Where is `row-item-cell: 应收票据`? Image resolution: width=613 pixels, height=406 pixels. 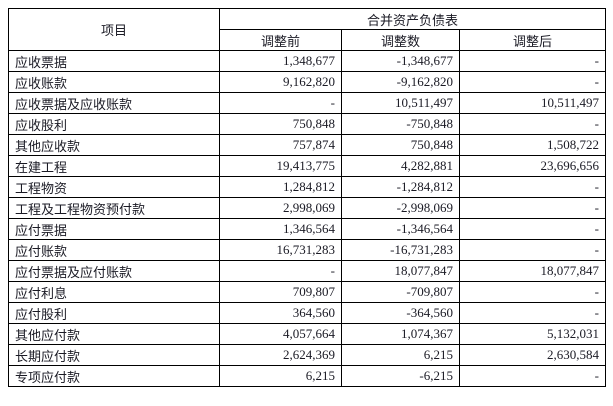 row-item-cell: 应收票据 is located at coordinates (114, 61).